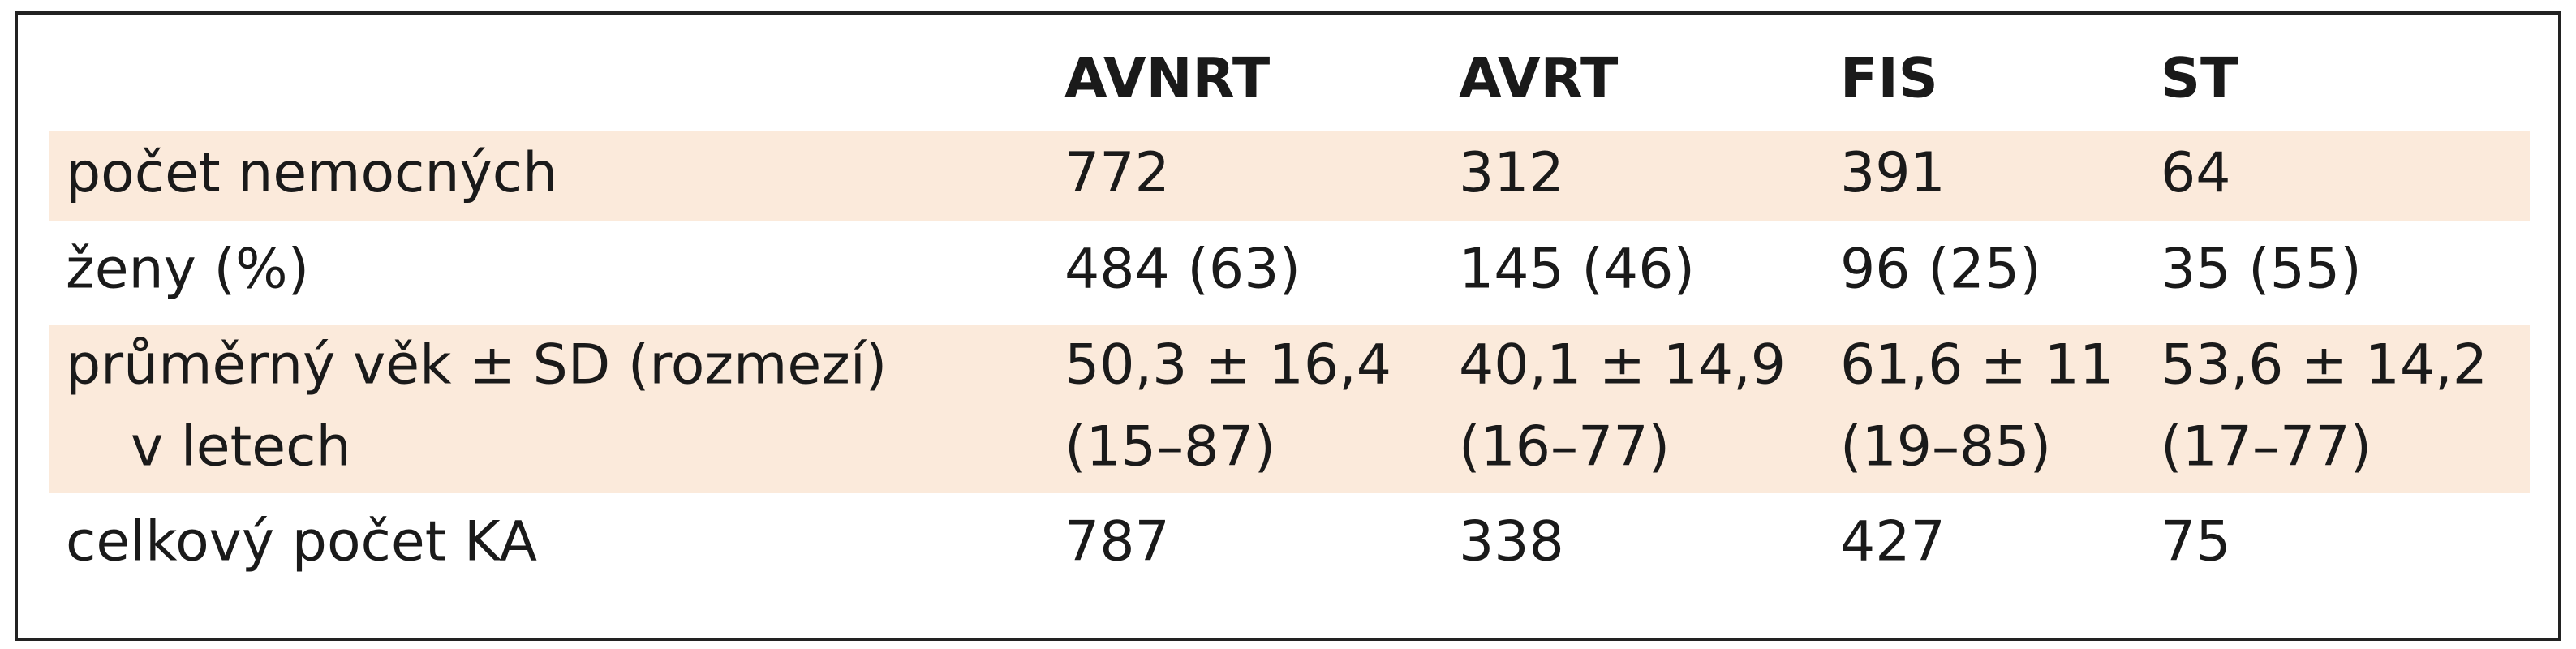  What do you see at coordinates (1565, 447) in the screenshot?
I see `cell: (16–77)` at bounding box center [1565, 447].